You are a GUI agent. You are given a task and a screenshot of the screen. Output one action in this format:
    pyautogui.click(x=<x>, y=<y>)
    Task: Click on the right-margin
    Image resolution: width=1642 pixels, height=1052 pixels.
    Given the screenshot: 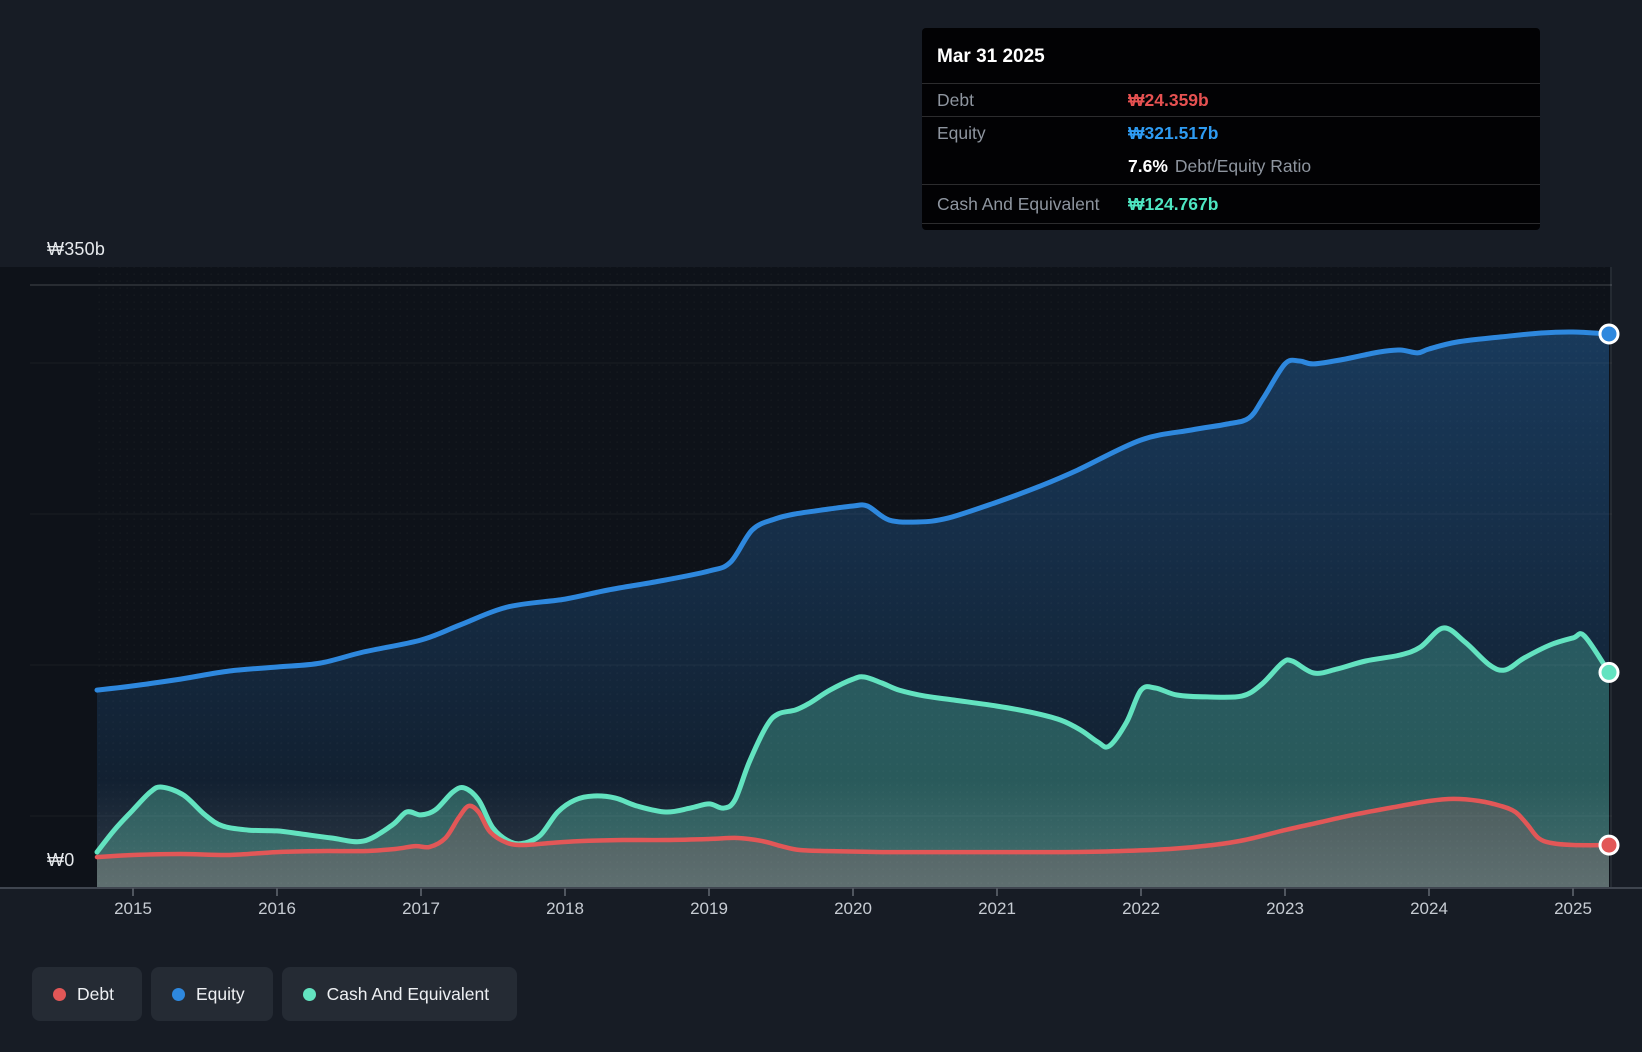 What is the action you would take?
    pyautogui.click(x=1627, y=577)
    